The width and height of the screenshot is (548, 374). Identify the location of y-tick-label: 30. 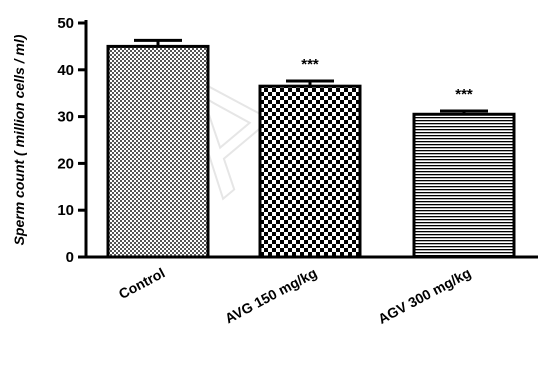
(65, 117).